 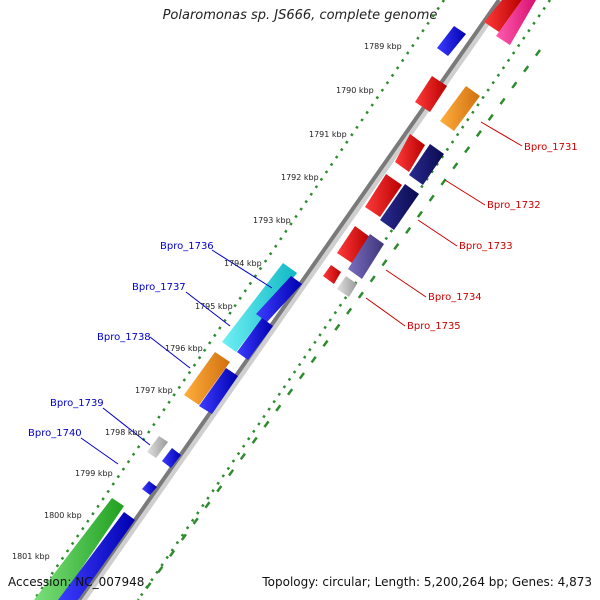 I want to click on gene-arrow-blue-bottom, so click(x=96, y=556).